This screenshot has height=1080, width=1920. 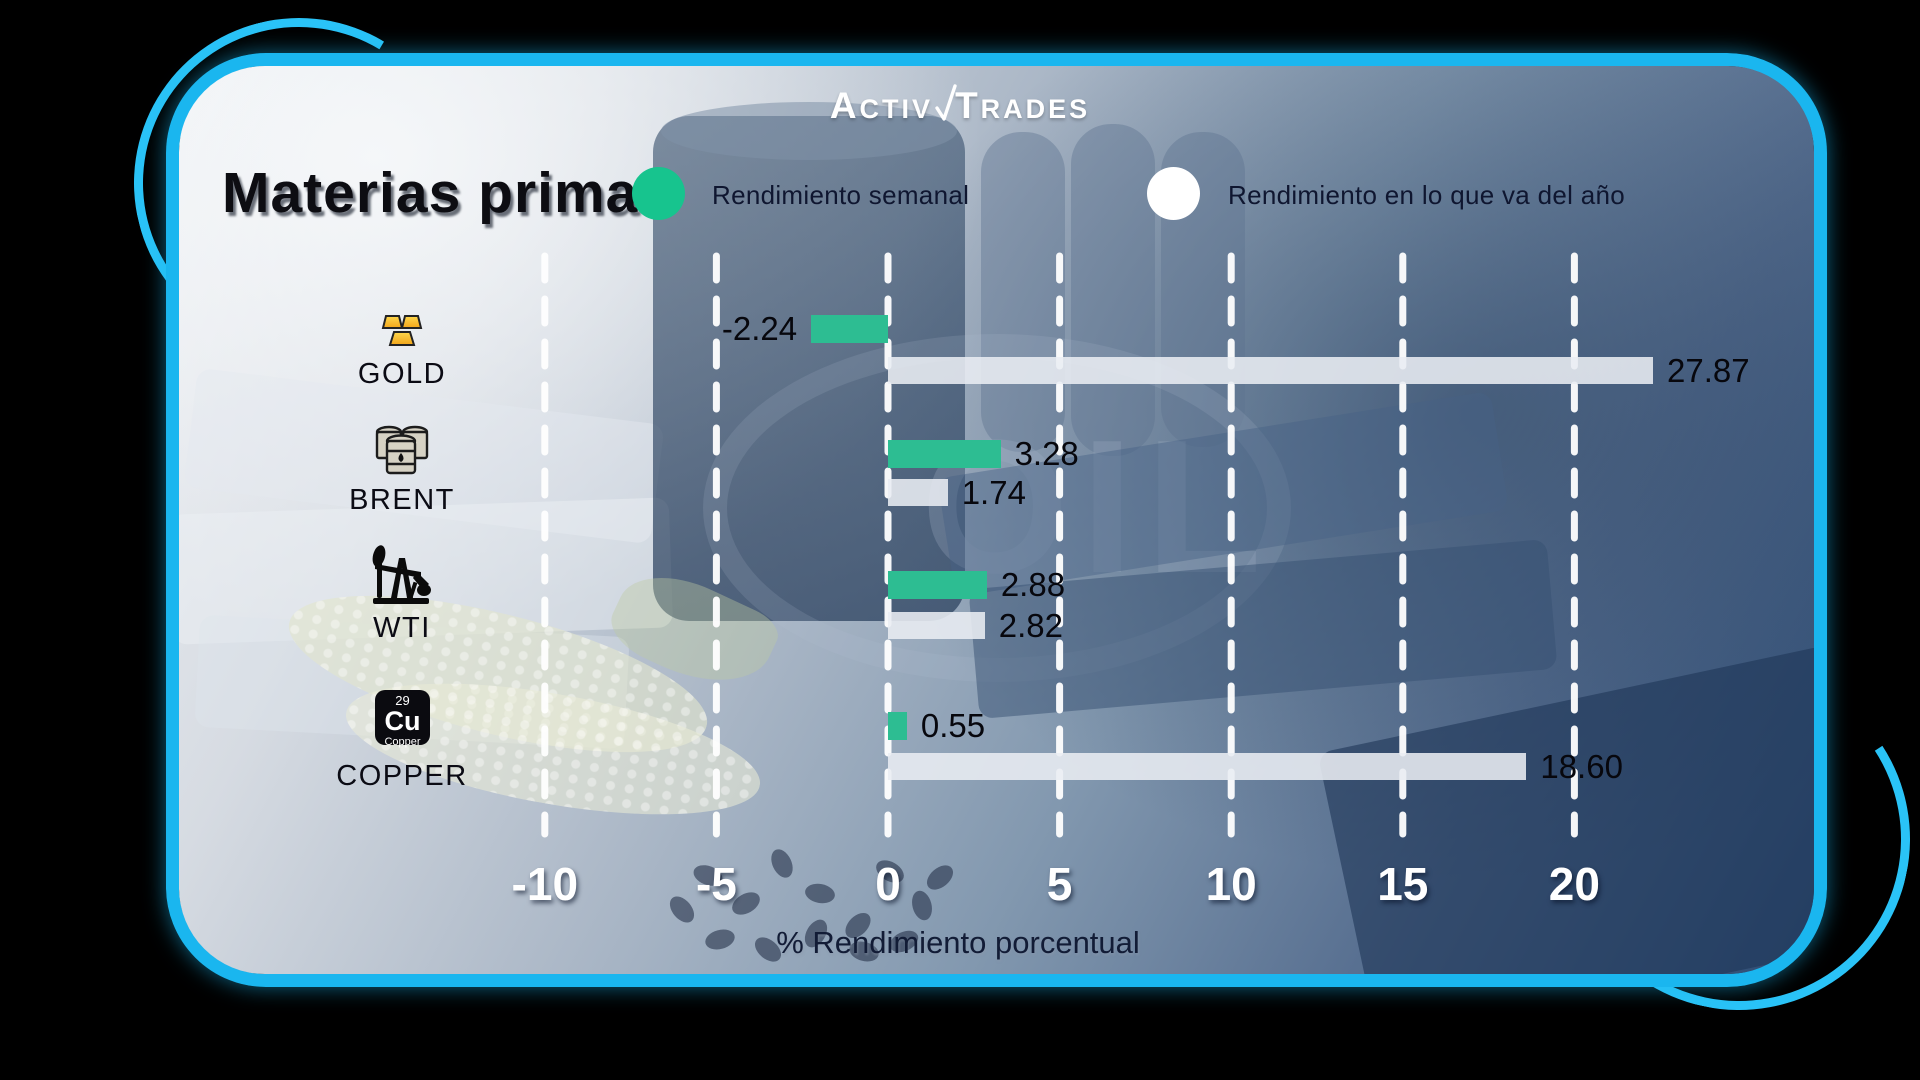 What do you see at coordinates (1031, 625) in the screenshot?
I see `value-label-wti-ytd: 2.82` at bounding box center [1031, 625].